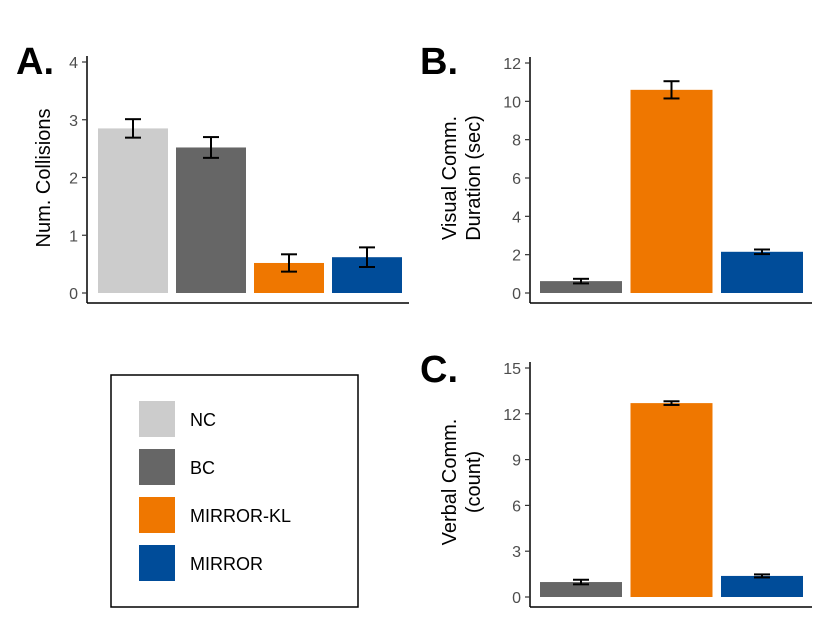 The height and width of the screenshot is (628, 829). What do you see at coordinates (516, 179) in the screenshot?
I see `panel-b-y-tick-label: 6` at bounding box center [516, 179].